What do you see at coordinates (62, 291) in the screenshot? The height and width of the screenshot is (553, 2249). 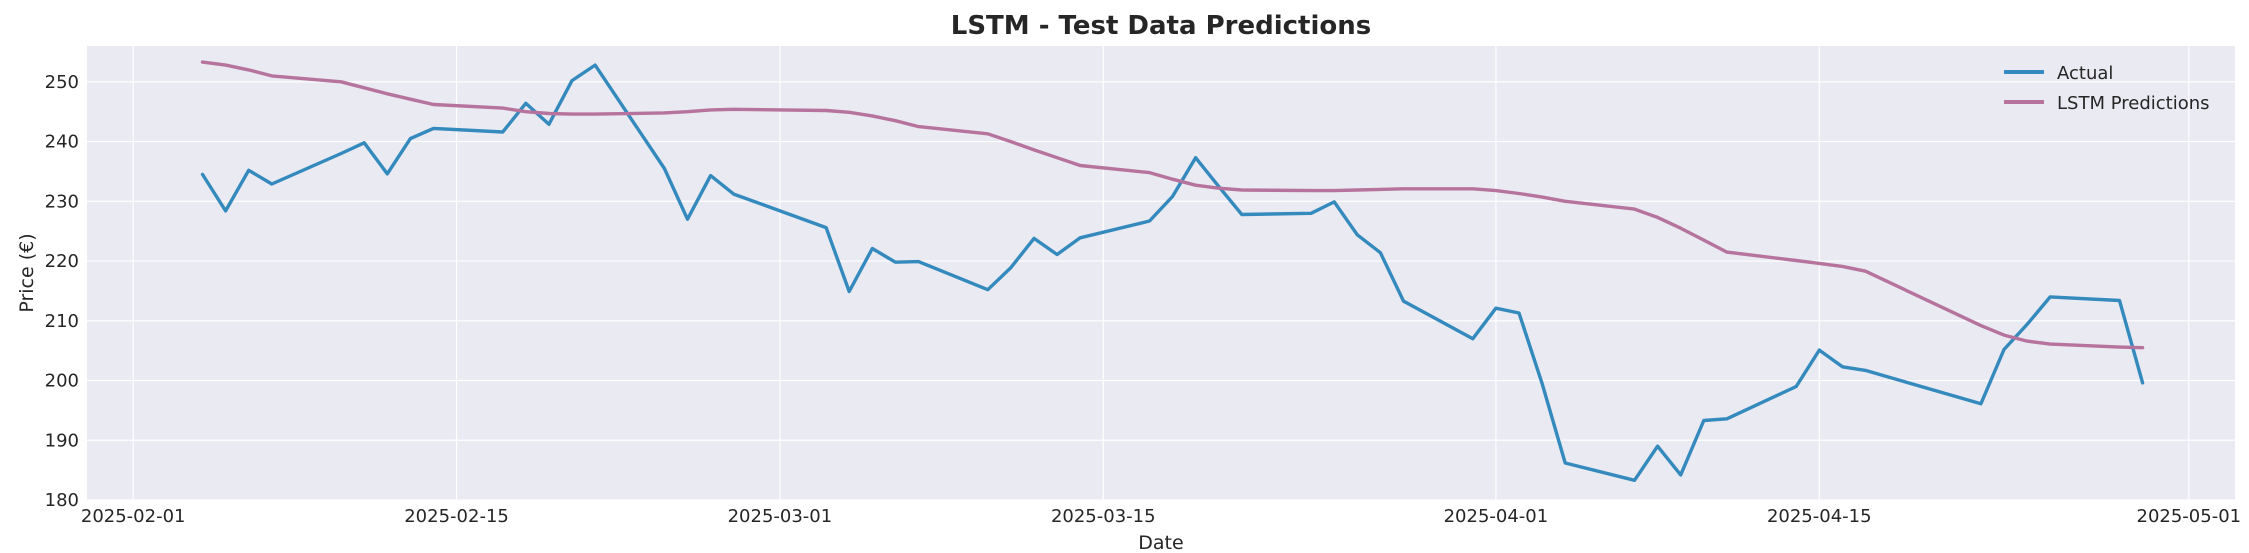 I see `y-tick-labels: 180 190 200 210 220 230 240 250` at bounding box center [62, 291].